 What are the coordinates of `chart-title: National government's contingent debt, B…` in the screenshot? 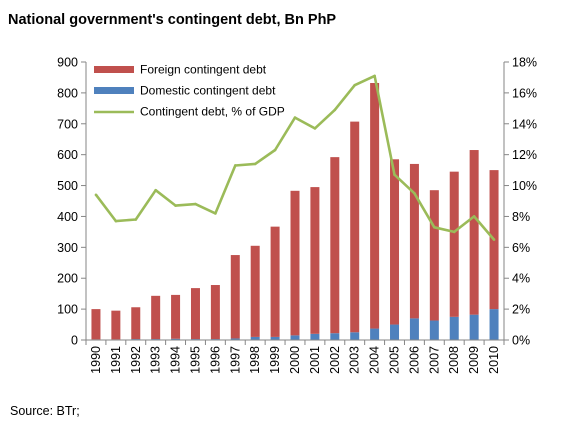 It's located at (172, 20).